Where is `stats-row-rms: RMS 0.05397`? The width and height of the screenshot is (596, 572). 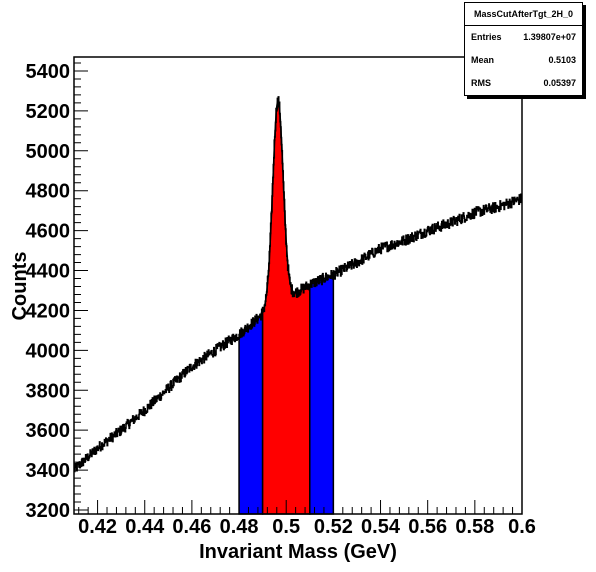
stats-row-rms: RMS 0.05397 is located at coordinates (523, 83).